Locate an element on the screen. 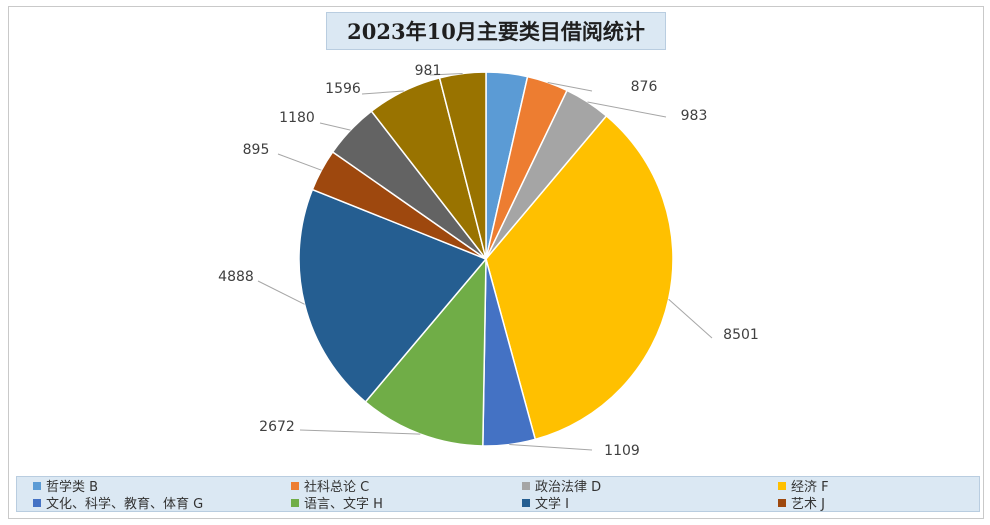 Image resolution: width=990 pixels, height=525 pixels. legend-item: 文学 I is located at coordinates (650, 503).